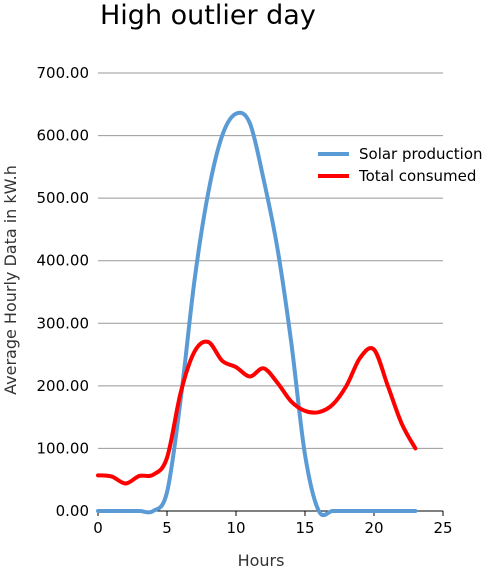 Image resolution: width=482 pixels, height=572 pixels. Describe the element at coordinates (63, 386) in the screenshot. I see `y-tick-label: 200.00` at that location.